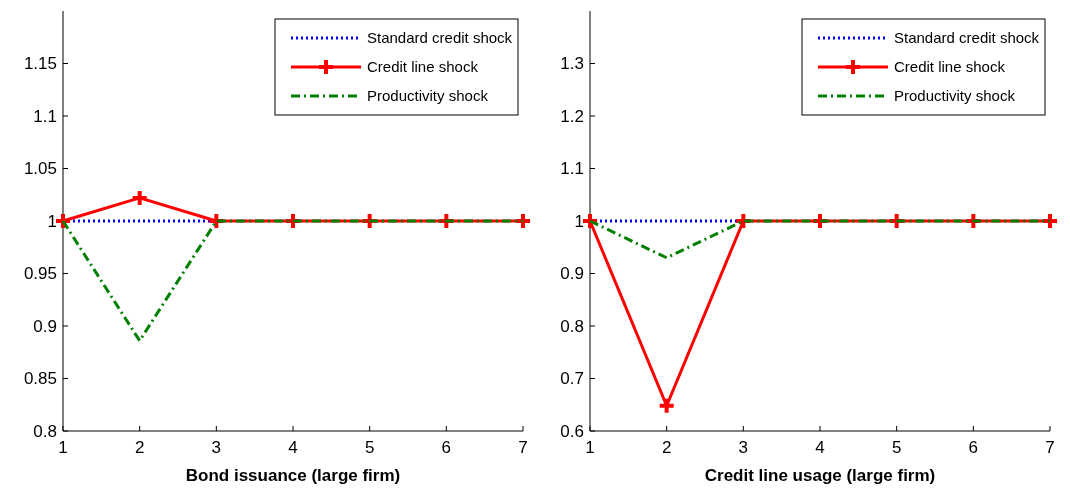 This screenshot has height=499, width=1070. I want to click on y-tick-label: 0.95, so click(40, 274).